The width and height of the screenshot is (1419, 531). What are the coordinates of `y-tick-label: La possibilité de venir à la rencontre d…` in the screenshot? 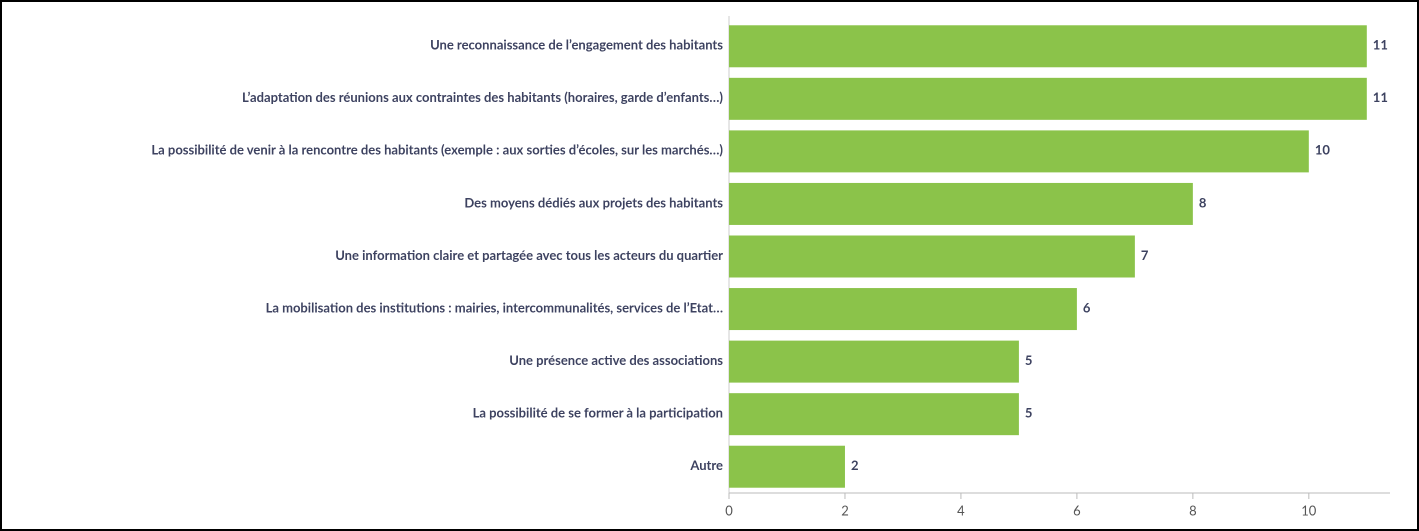 It's located at (437, 150).